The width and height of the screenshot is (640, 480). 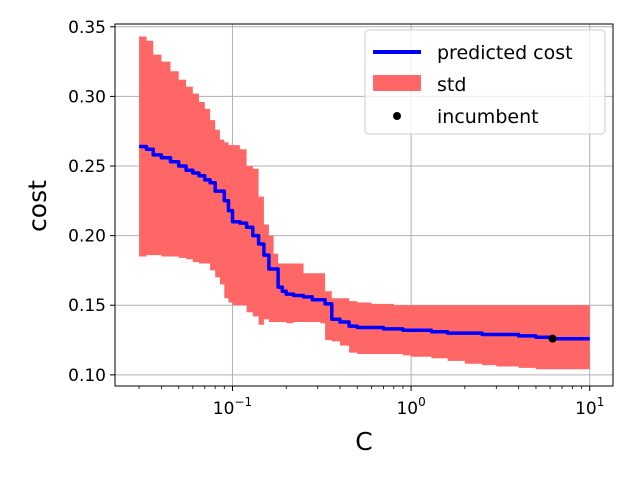 I want to click on x-axis-label: C, so click(x=363, y=441).